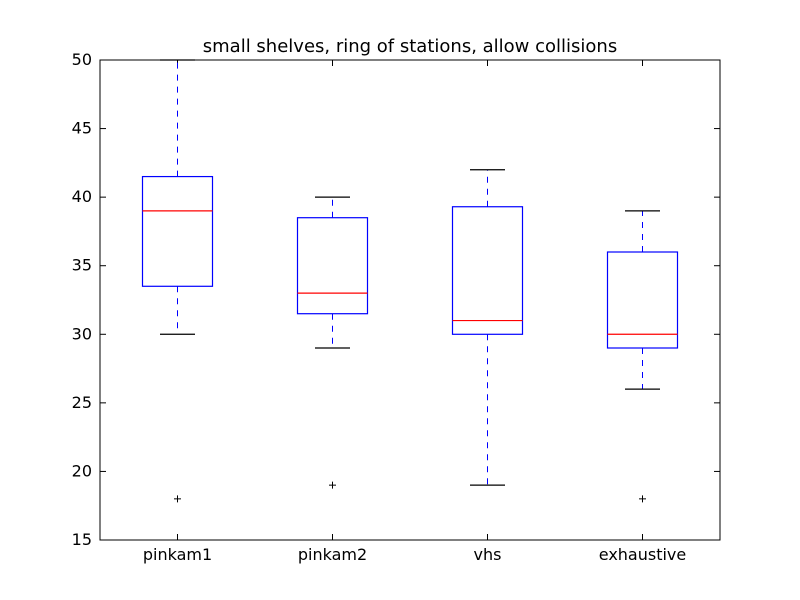 The height and width of the screenshot is (600, 800). What do you see at coordinates (332, 266) in the screenshot?
I see `box-pinkam2` at bounding box center [332, 266].